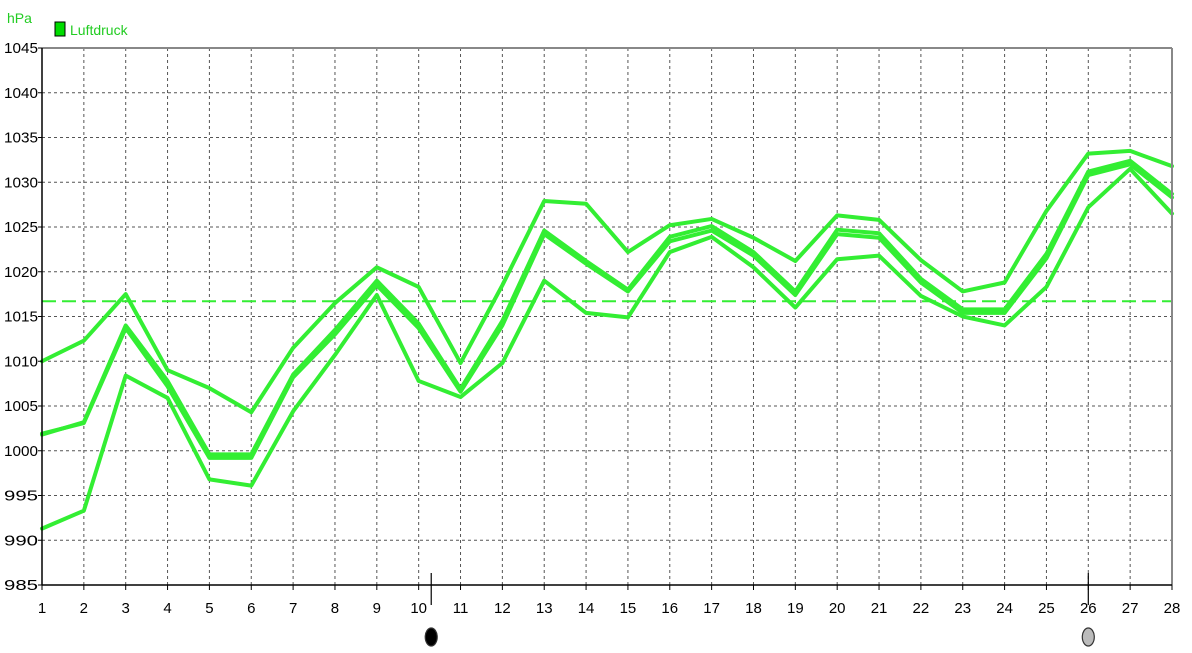 This screenshot has height=653, width=1192. I want to click on x-tick-label: 7, so click(293, 608).